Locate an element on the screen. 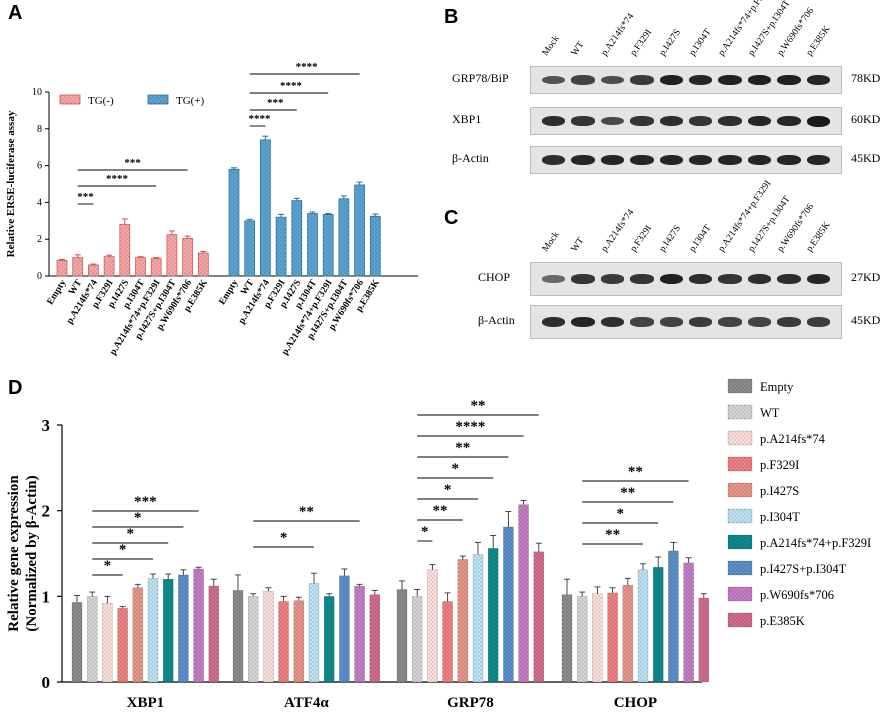 Image resolution: width=886 pixels, height=713 pixels. y-tick-label: 2 is located at coordinates (39, 239).